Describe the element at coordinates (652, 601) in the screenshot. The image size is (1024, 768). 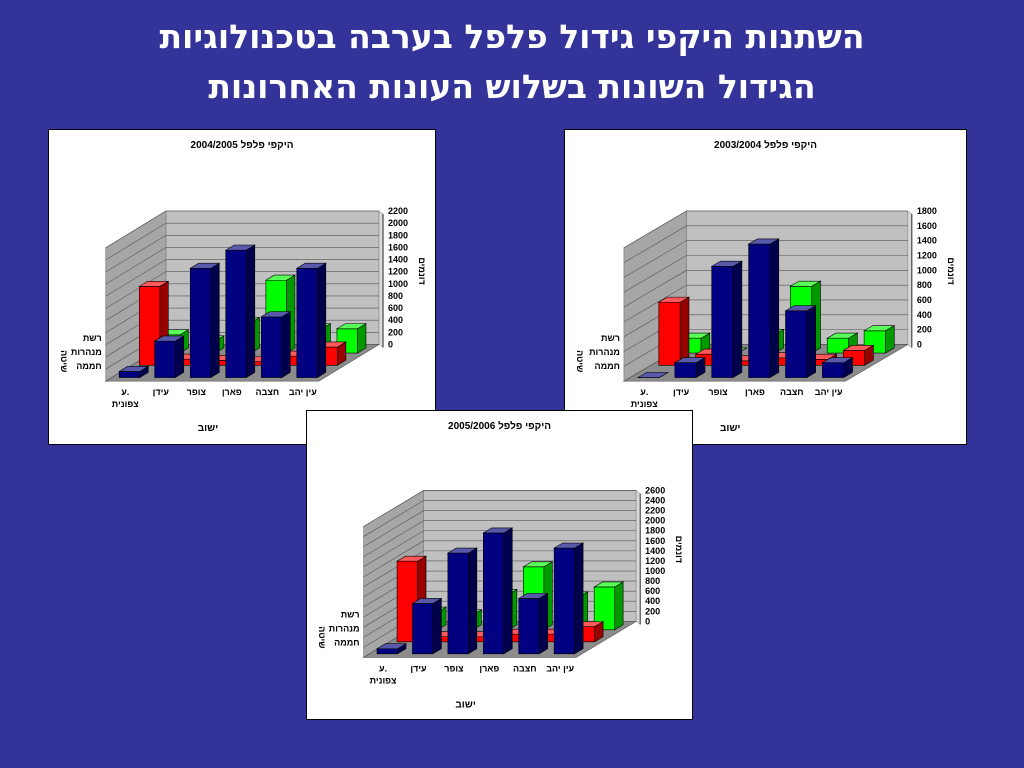
I see `y-tick-label: 400` at that location.